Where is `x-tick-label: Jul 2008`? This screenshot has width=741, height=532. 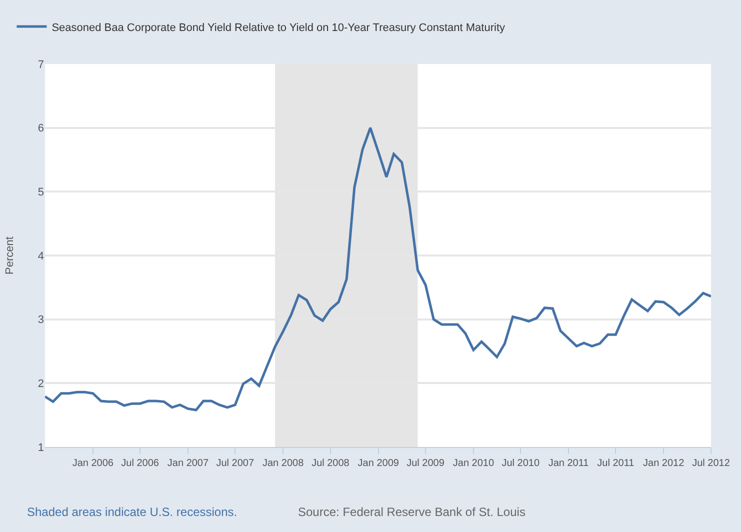
x-tick-label: Jul 2008 is located at coordinates (331, 463).